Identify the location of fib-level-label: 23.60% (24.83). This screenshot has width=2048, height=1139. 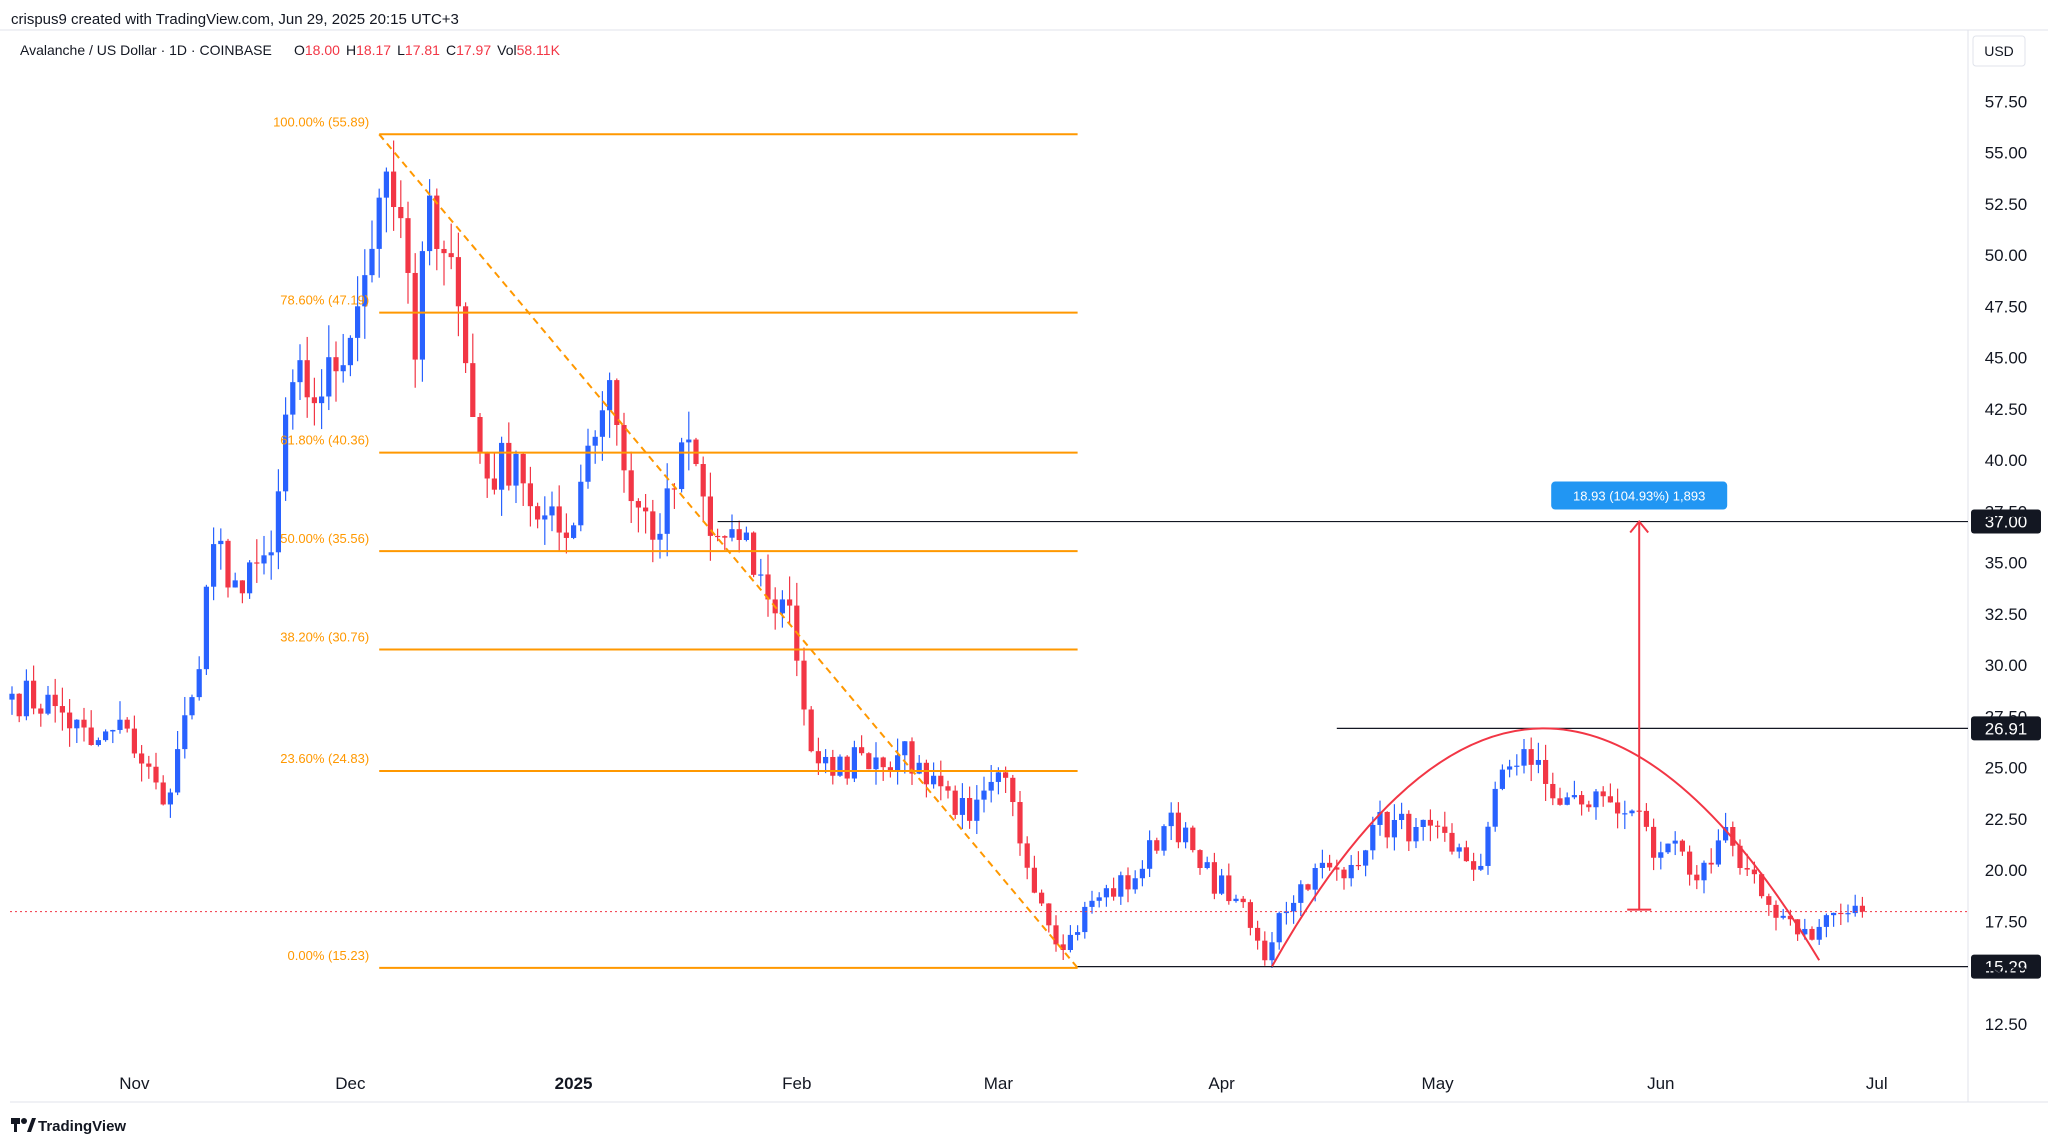
(324, 758).